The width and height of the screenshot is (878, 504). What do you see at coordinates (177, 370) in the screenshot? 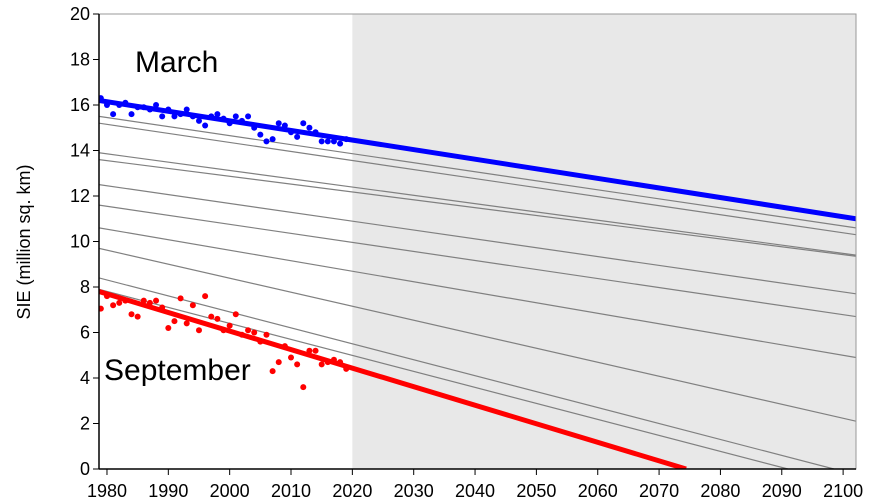
I see `annotation: September` at bounding box center [177, 370].